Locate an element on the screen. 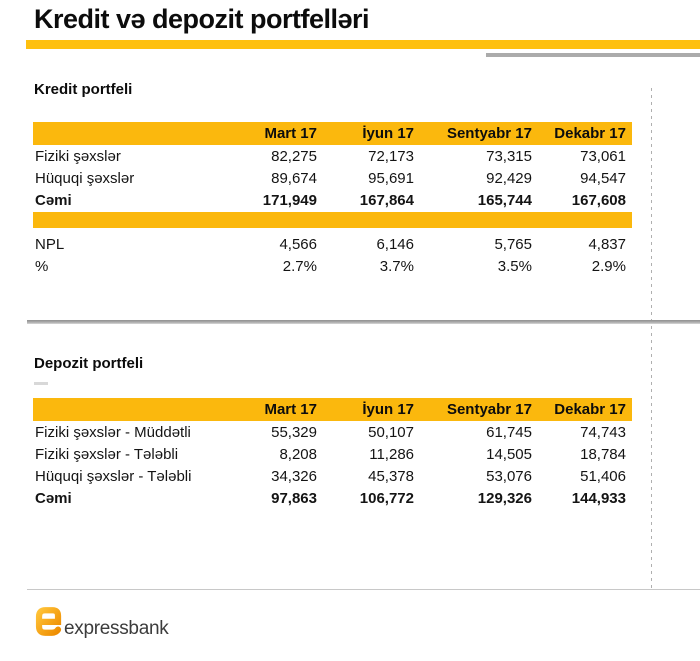 This screenshot has height=661, width=700. cell-value: 34,326 is located at coordinates (294, 476).